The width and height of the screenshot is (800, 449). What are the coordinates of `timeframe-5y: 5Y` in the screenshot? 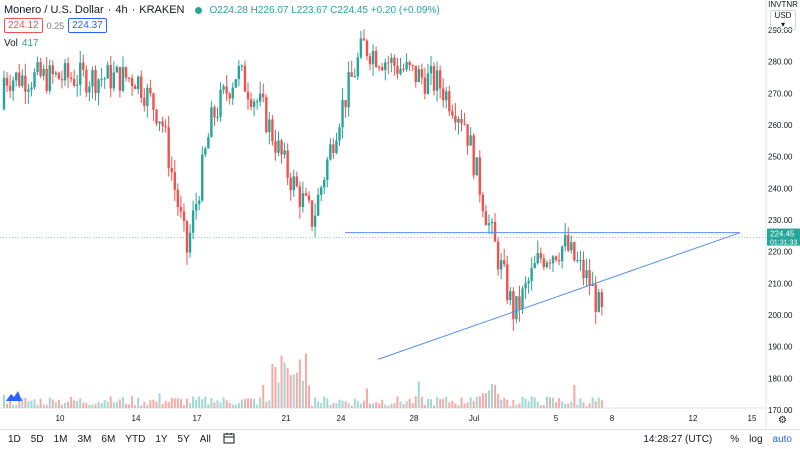 It's located at (183, 439).